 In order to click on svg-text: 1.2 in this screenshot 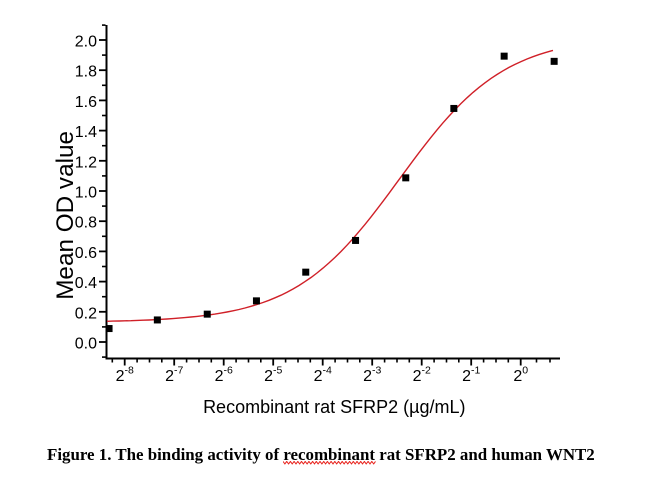, I will do `click(86, 162)`.